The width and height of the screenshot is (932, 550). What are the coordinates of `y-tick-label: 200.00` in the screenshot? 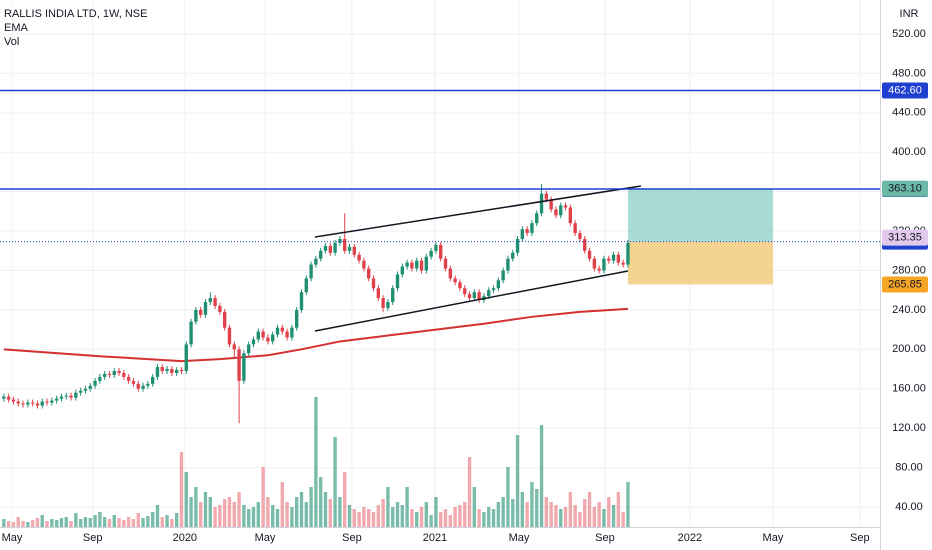 It's located at (909, 349).